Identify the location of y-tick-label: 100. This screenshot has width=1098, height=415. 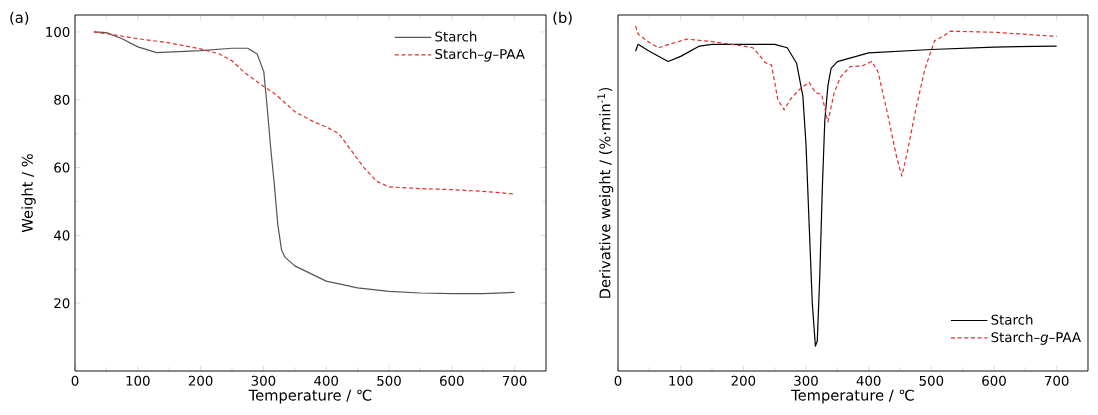
(58, 31).